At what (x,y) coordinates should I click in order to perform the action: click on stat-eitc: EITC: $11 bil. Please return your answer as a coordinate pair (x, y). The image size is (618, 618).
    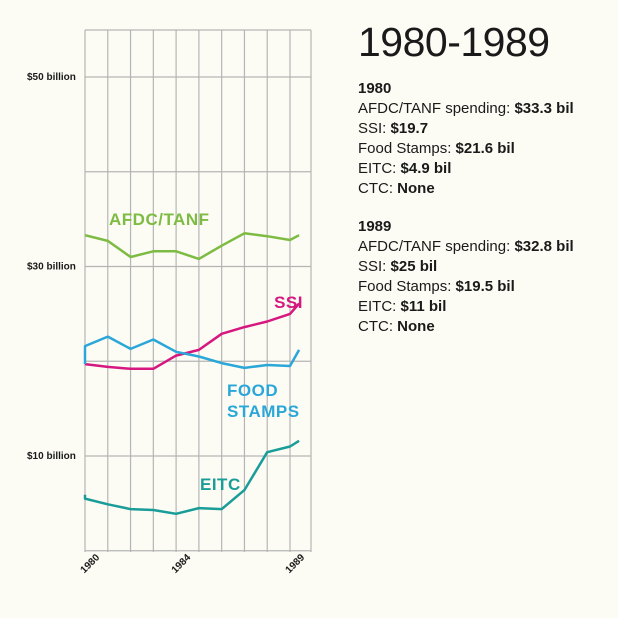
    Looking at the image, I should click on (487, 307).